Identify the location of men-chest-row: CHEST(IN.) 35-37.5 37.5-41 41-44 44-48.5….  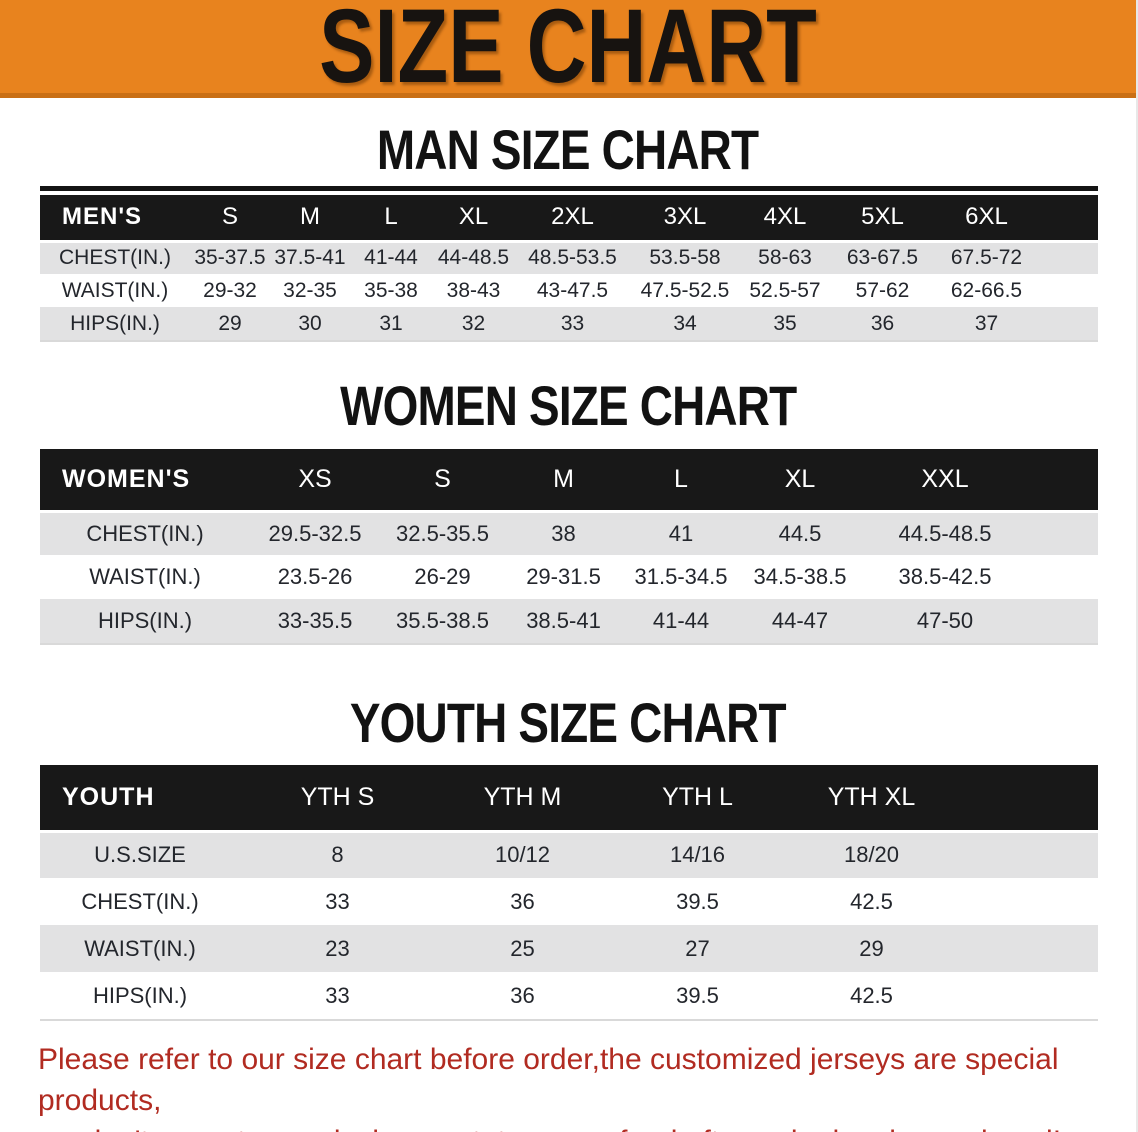
(569, 257).